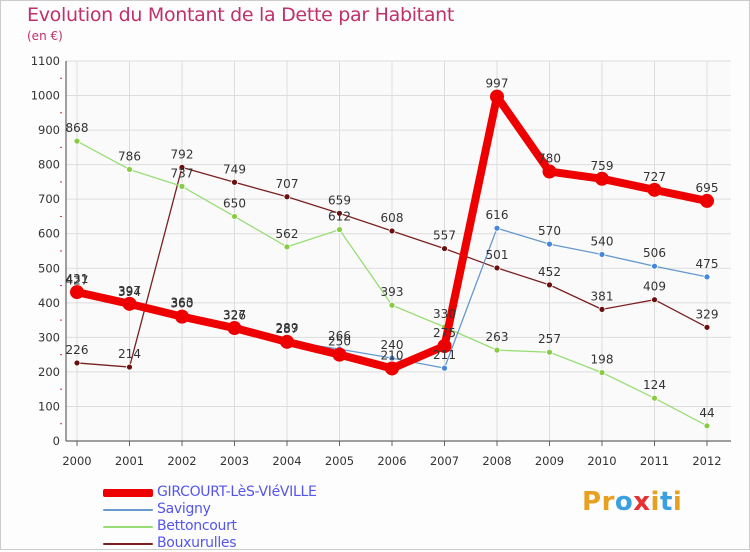  Describe the element at coordinates (608, 502) in the screenshot. I see `logo-letter: r` at that location.